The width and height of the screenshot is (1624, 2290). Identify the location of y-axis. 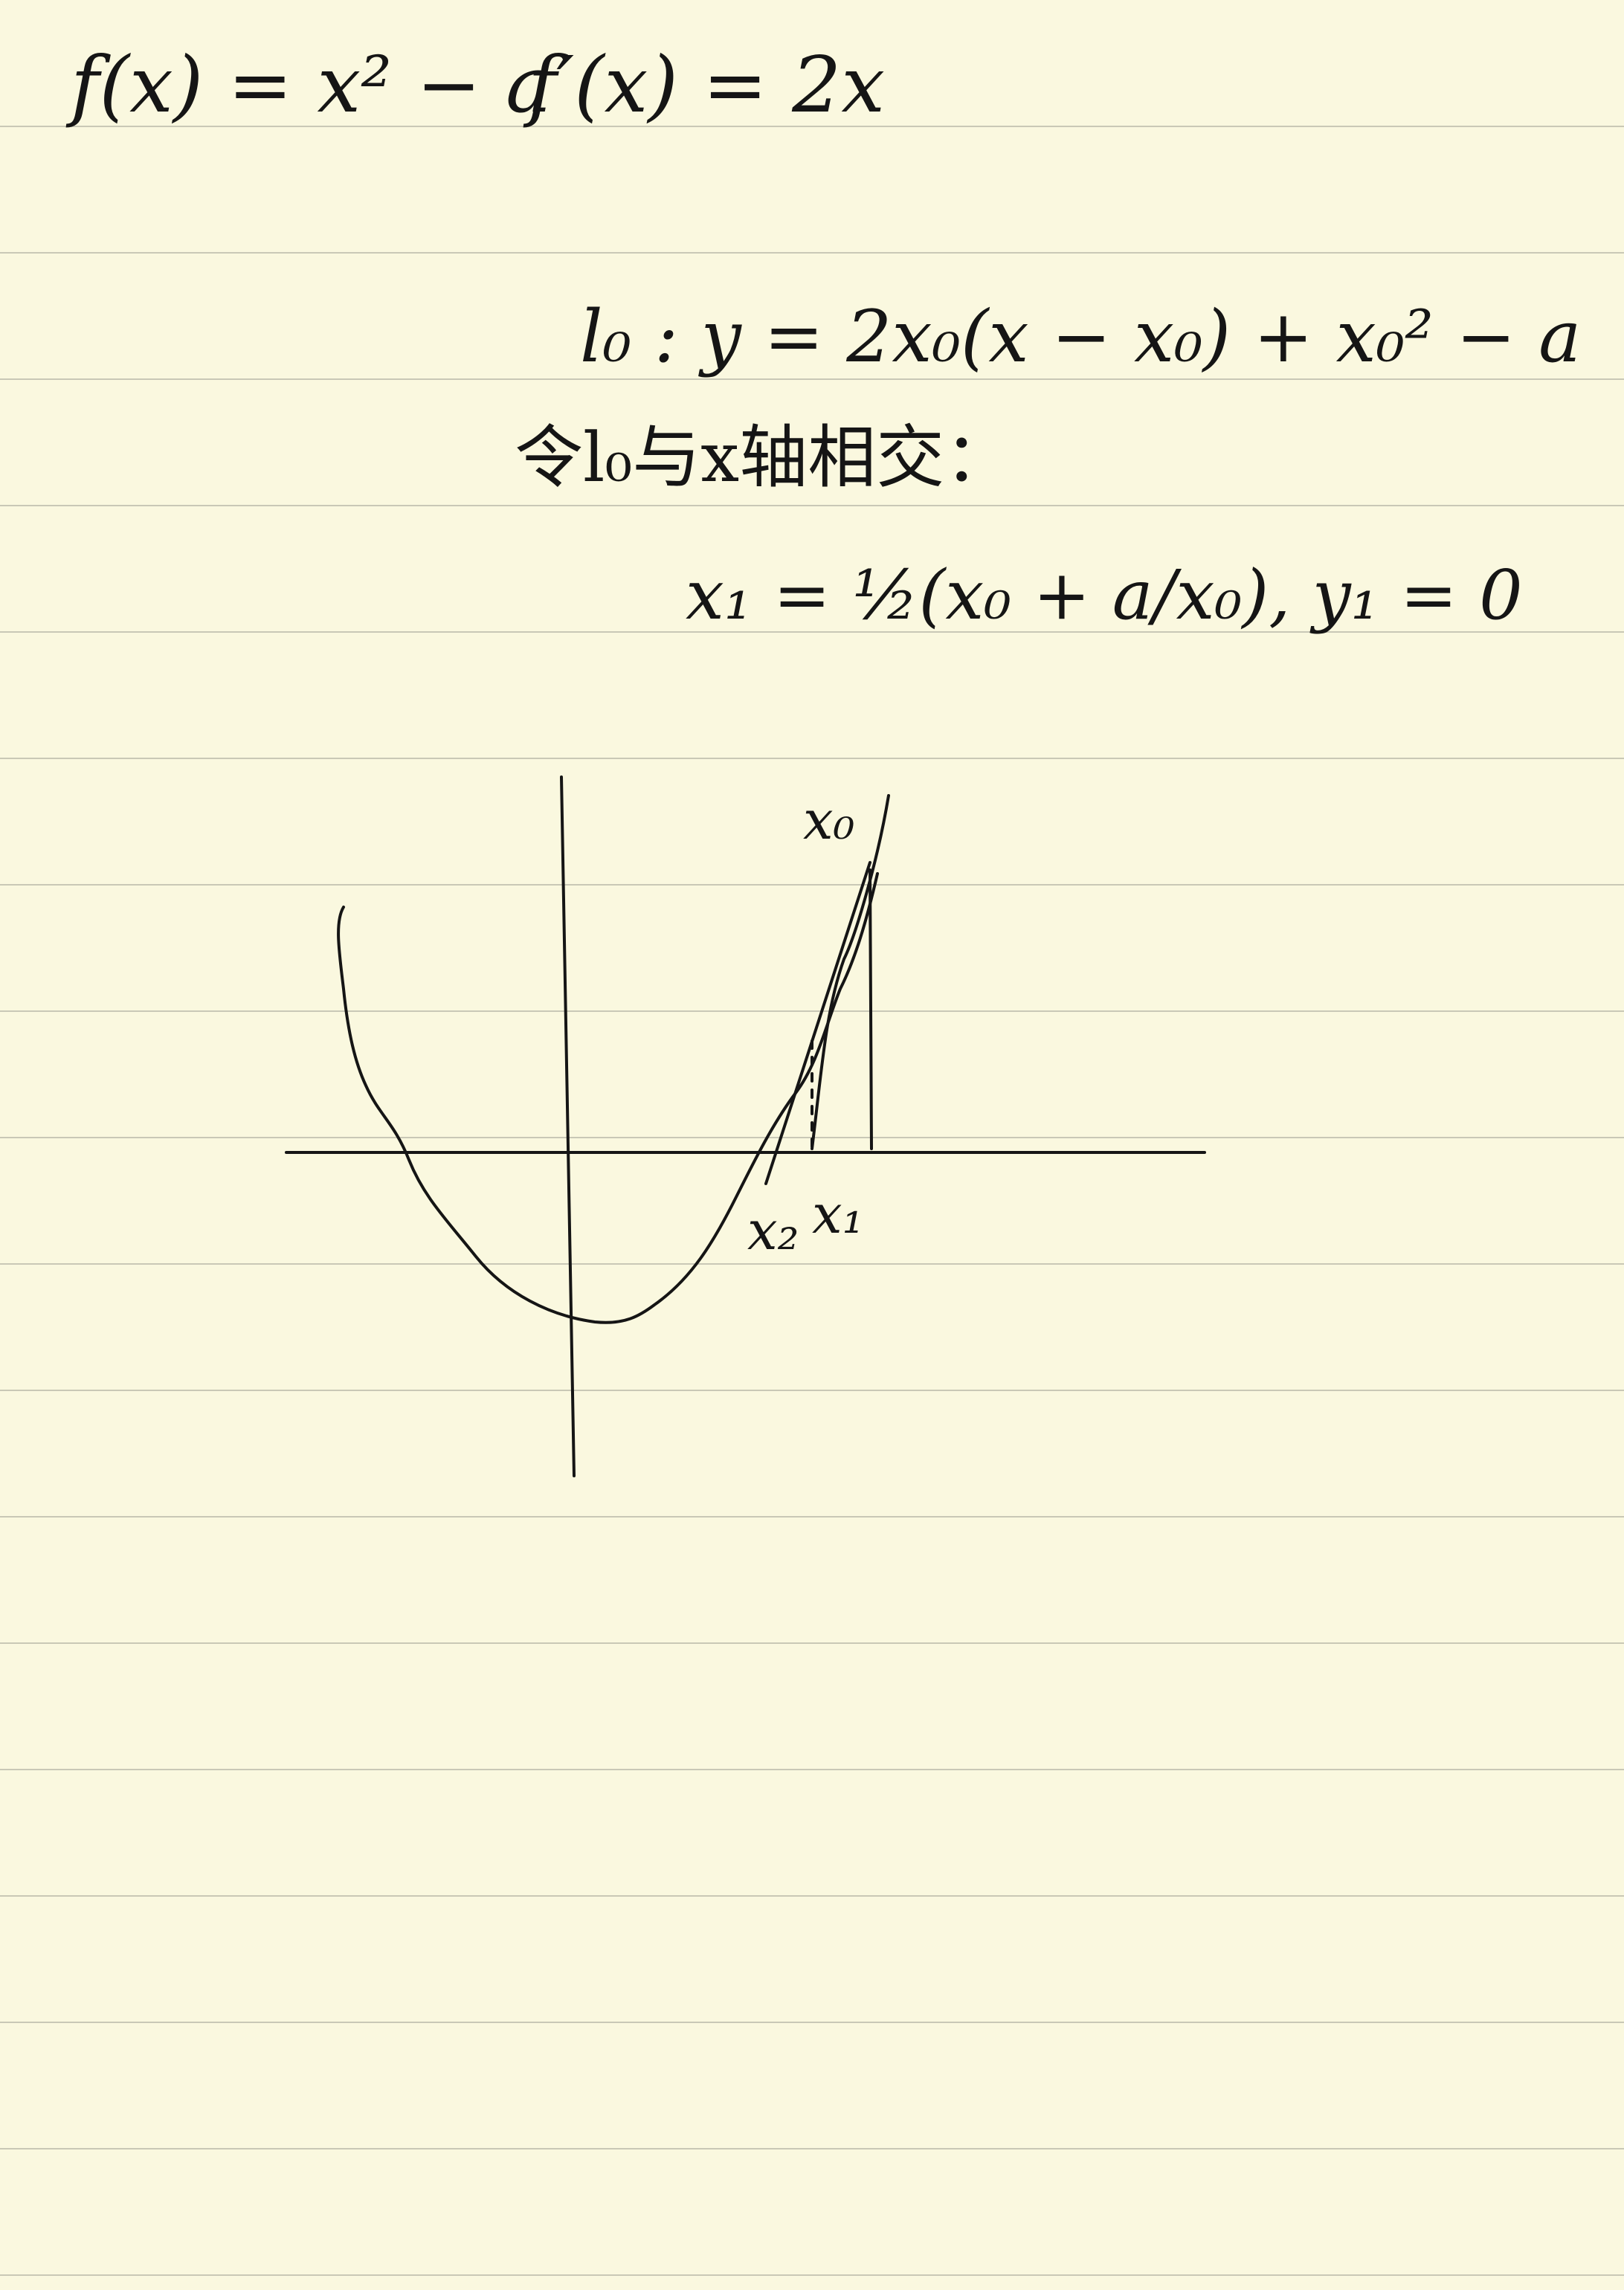
(568, 1126).